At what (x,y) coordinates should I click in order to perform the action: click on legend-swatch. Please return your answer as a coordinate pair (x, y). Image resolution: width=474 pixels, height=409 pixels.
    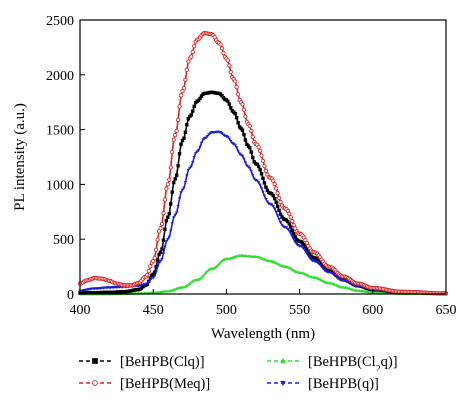
    Looking at the image, I should click on (283, 360).